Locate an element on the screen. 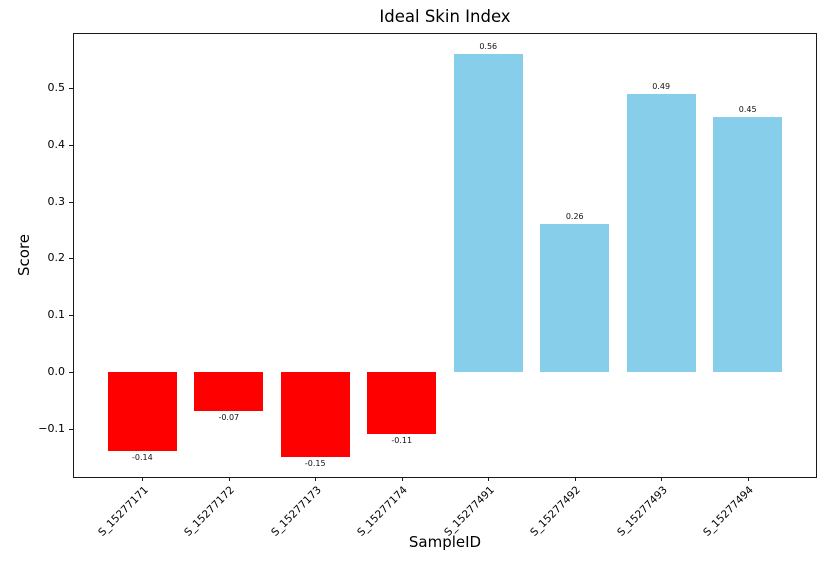  y-tick-label: 0.0 is located at coordinates (56, 372).